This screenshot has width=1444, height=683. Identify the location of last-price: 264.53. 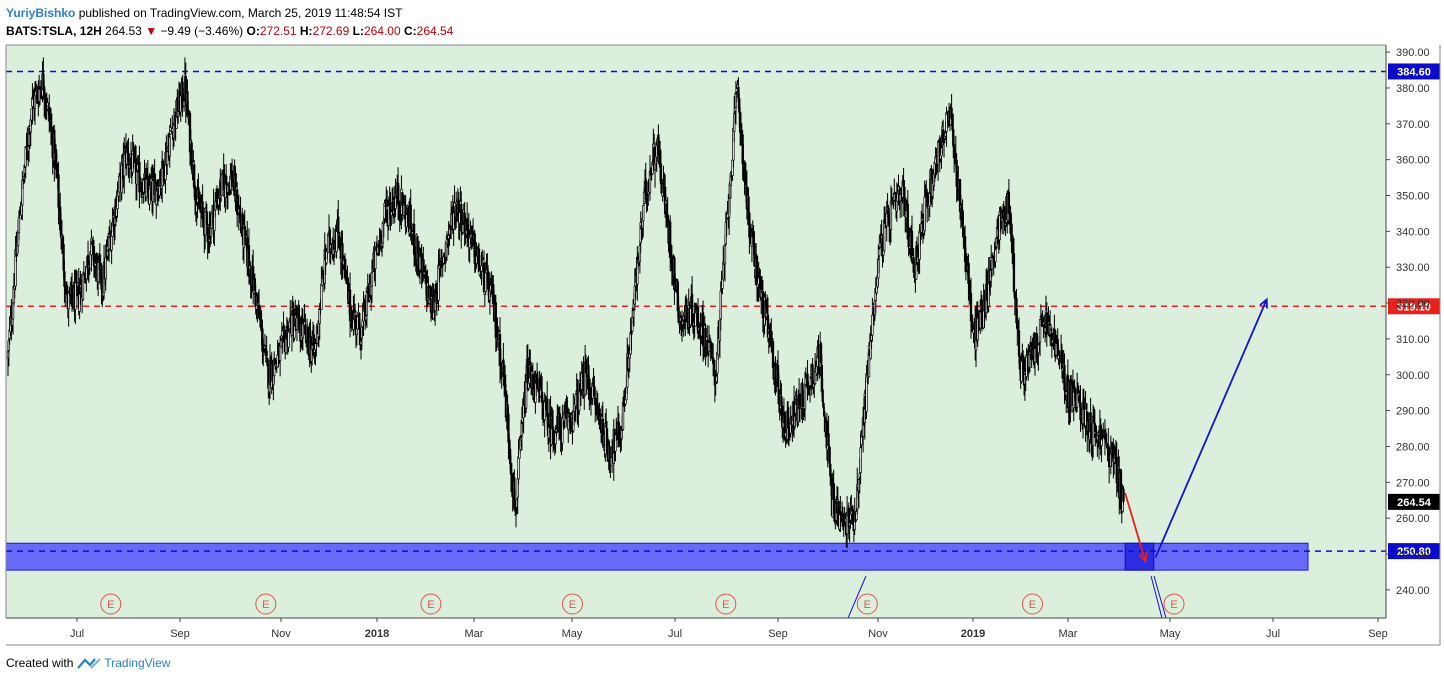
(123, 31).